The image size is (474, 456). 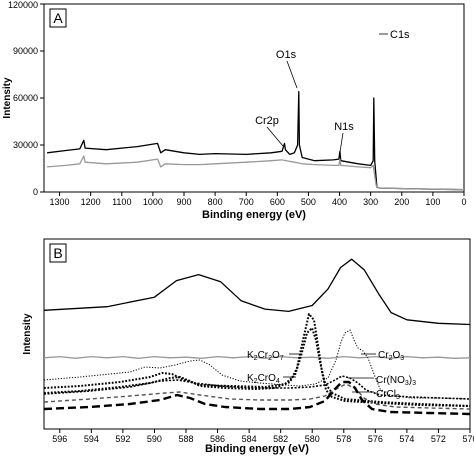 What do you see at coordinates (432, 202) in the screenshot?
I see `panel-a-x-tick-label: 100` at bounding box center [432, 202].